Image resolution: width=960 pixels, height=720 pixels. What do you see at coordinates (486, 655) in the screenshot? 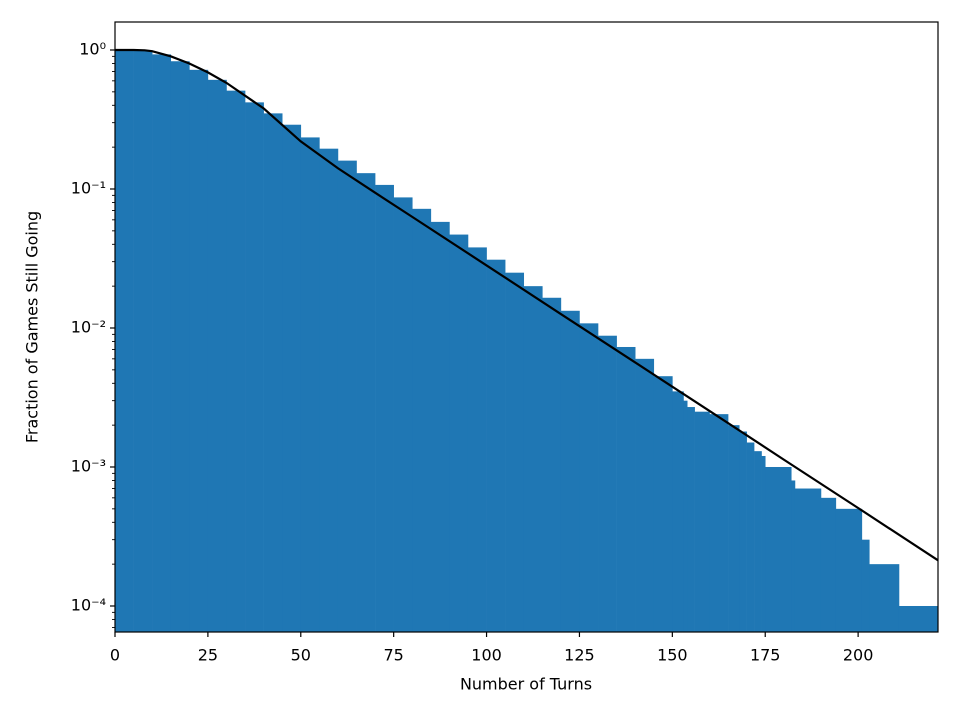
I see `x-tick-label: 100` at bounding box center [486, 655].